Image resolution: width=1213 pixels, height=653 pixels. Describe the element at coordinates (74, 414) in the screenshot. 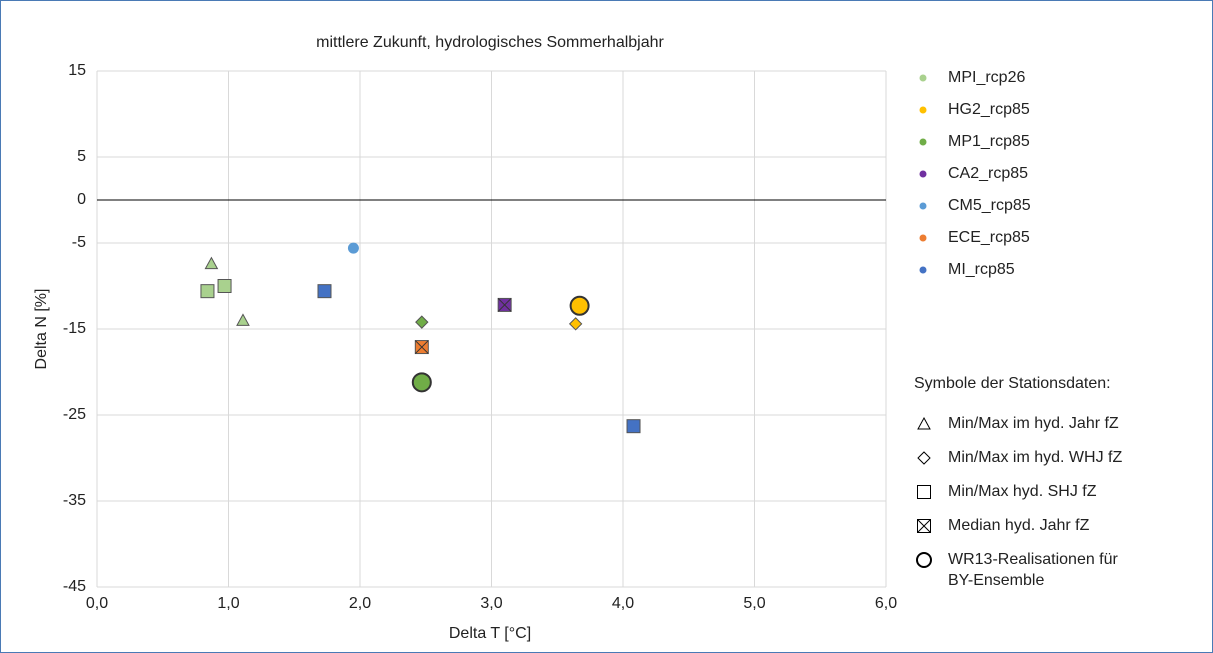

I see `y-tick-label: -25` at that location.